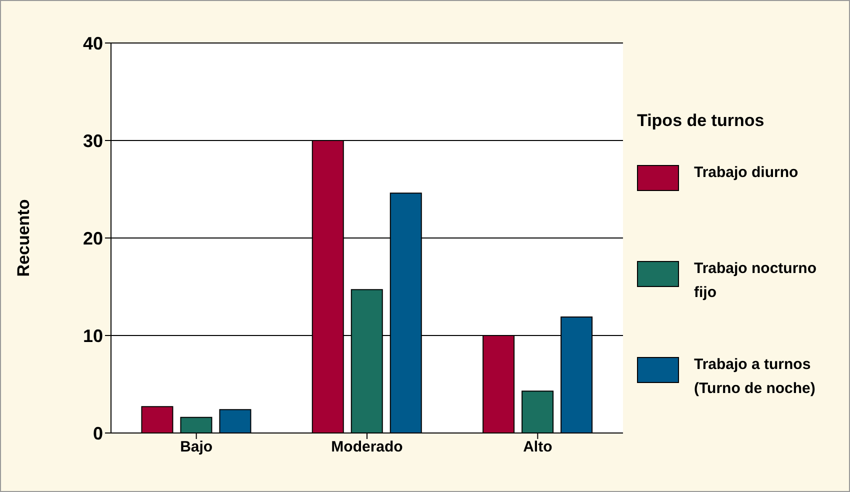  Describe the element at coordinates (747, 173) in the screenshot. I see `legend-label: Trabajo diurno` at that location.